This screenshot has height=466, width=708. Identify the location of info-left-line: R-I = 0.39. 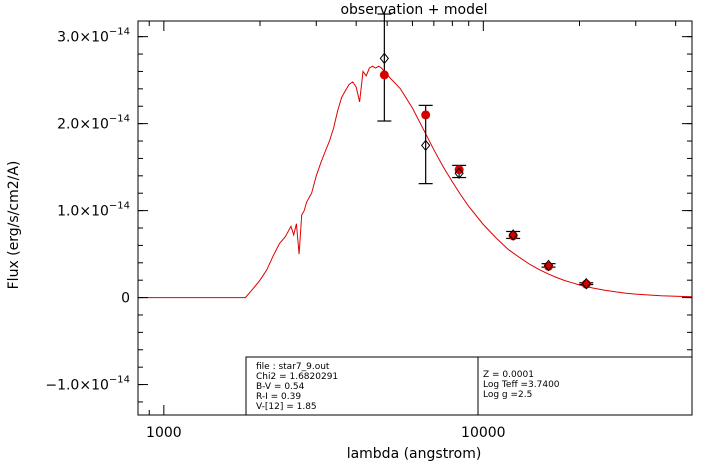
(278, 397).